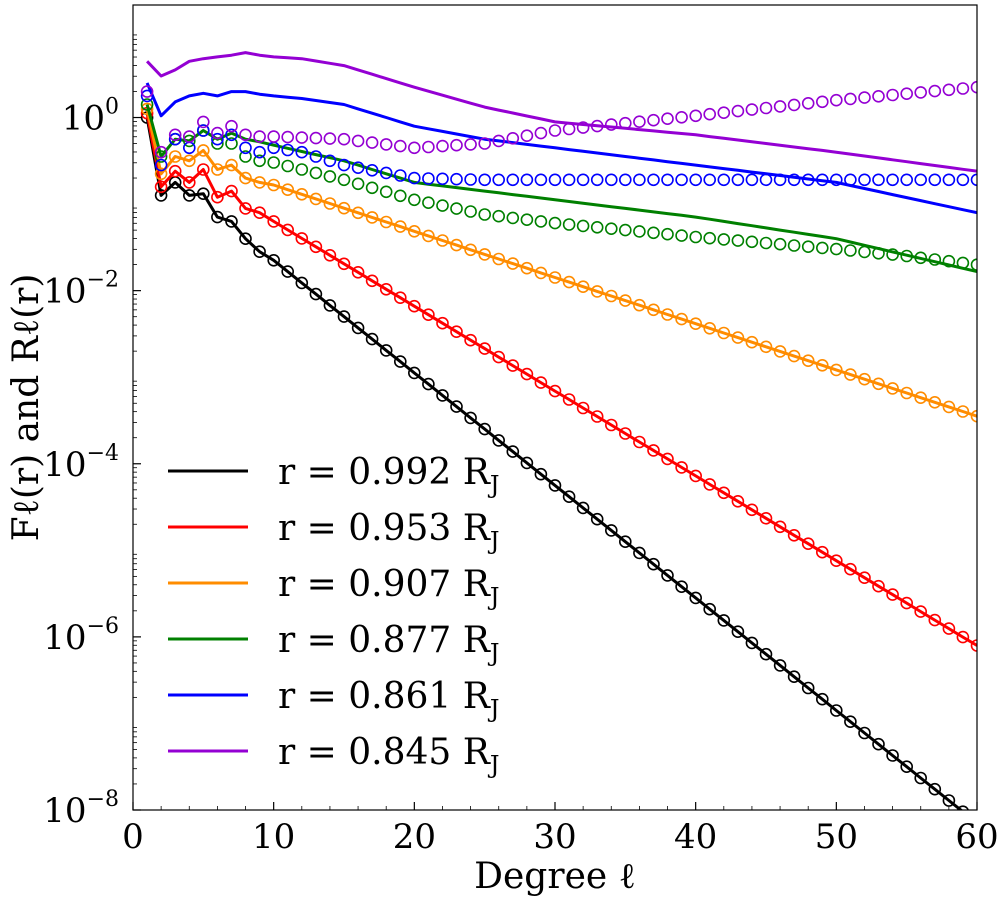 The width and height of the screenshot is (1000, 900). I want to click on legend-label: r = 0.861 RJ, so click(389, 699).